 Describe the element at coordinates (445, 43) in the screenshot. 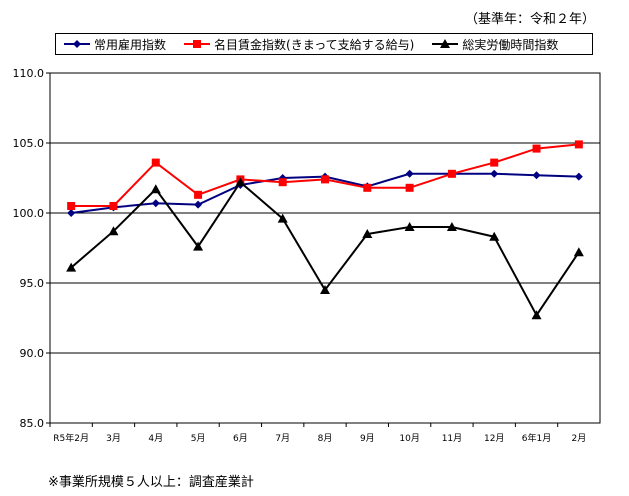

I see `triangle-marker-icon` at that location.